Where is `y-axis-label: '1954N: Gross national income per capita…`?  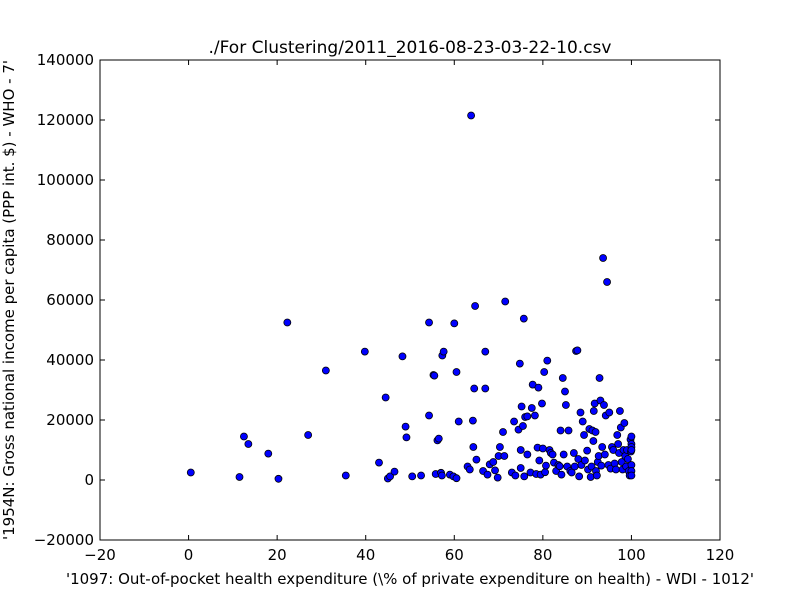 y-axis-label: '1954N: Gross national income per capita… is located at coordinates (9, 300).